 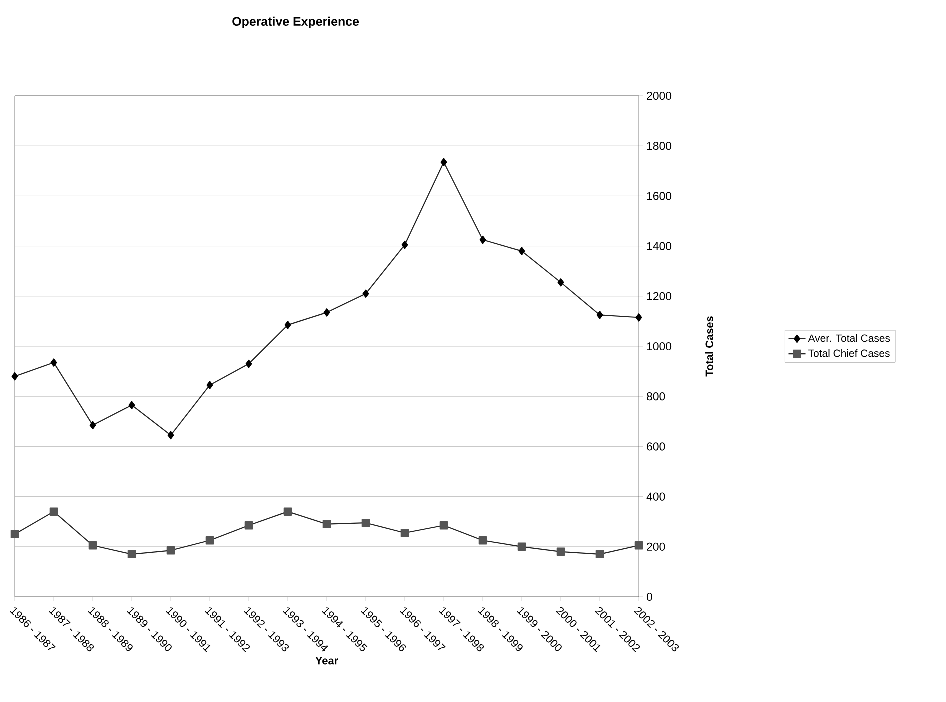 I want to click on x-axis-title: Year, so click(x=327, y=661).